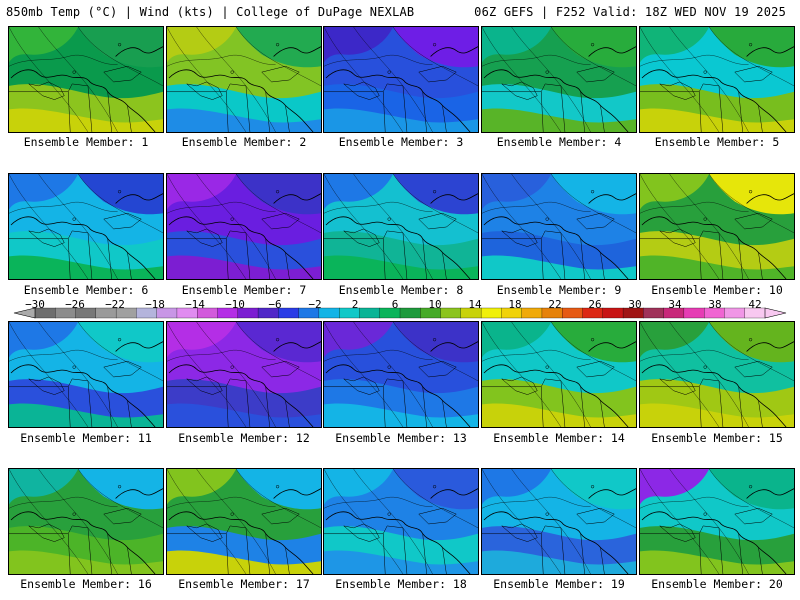  I want to click on colorbar-tick-label: −22, so click(115, 304).